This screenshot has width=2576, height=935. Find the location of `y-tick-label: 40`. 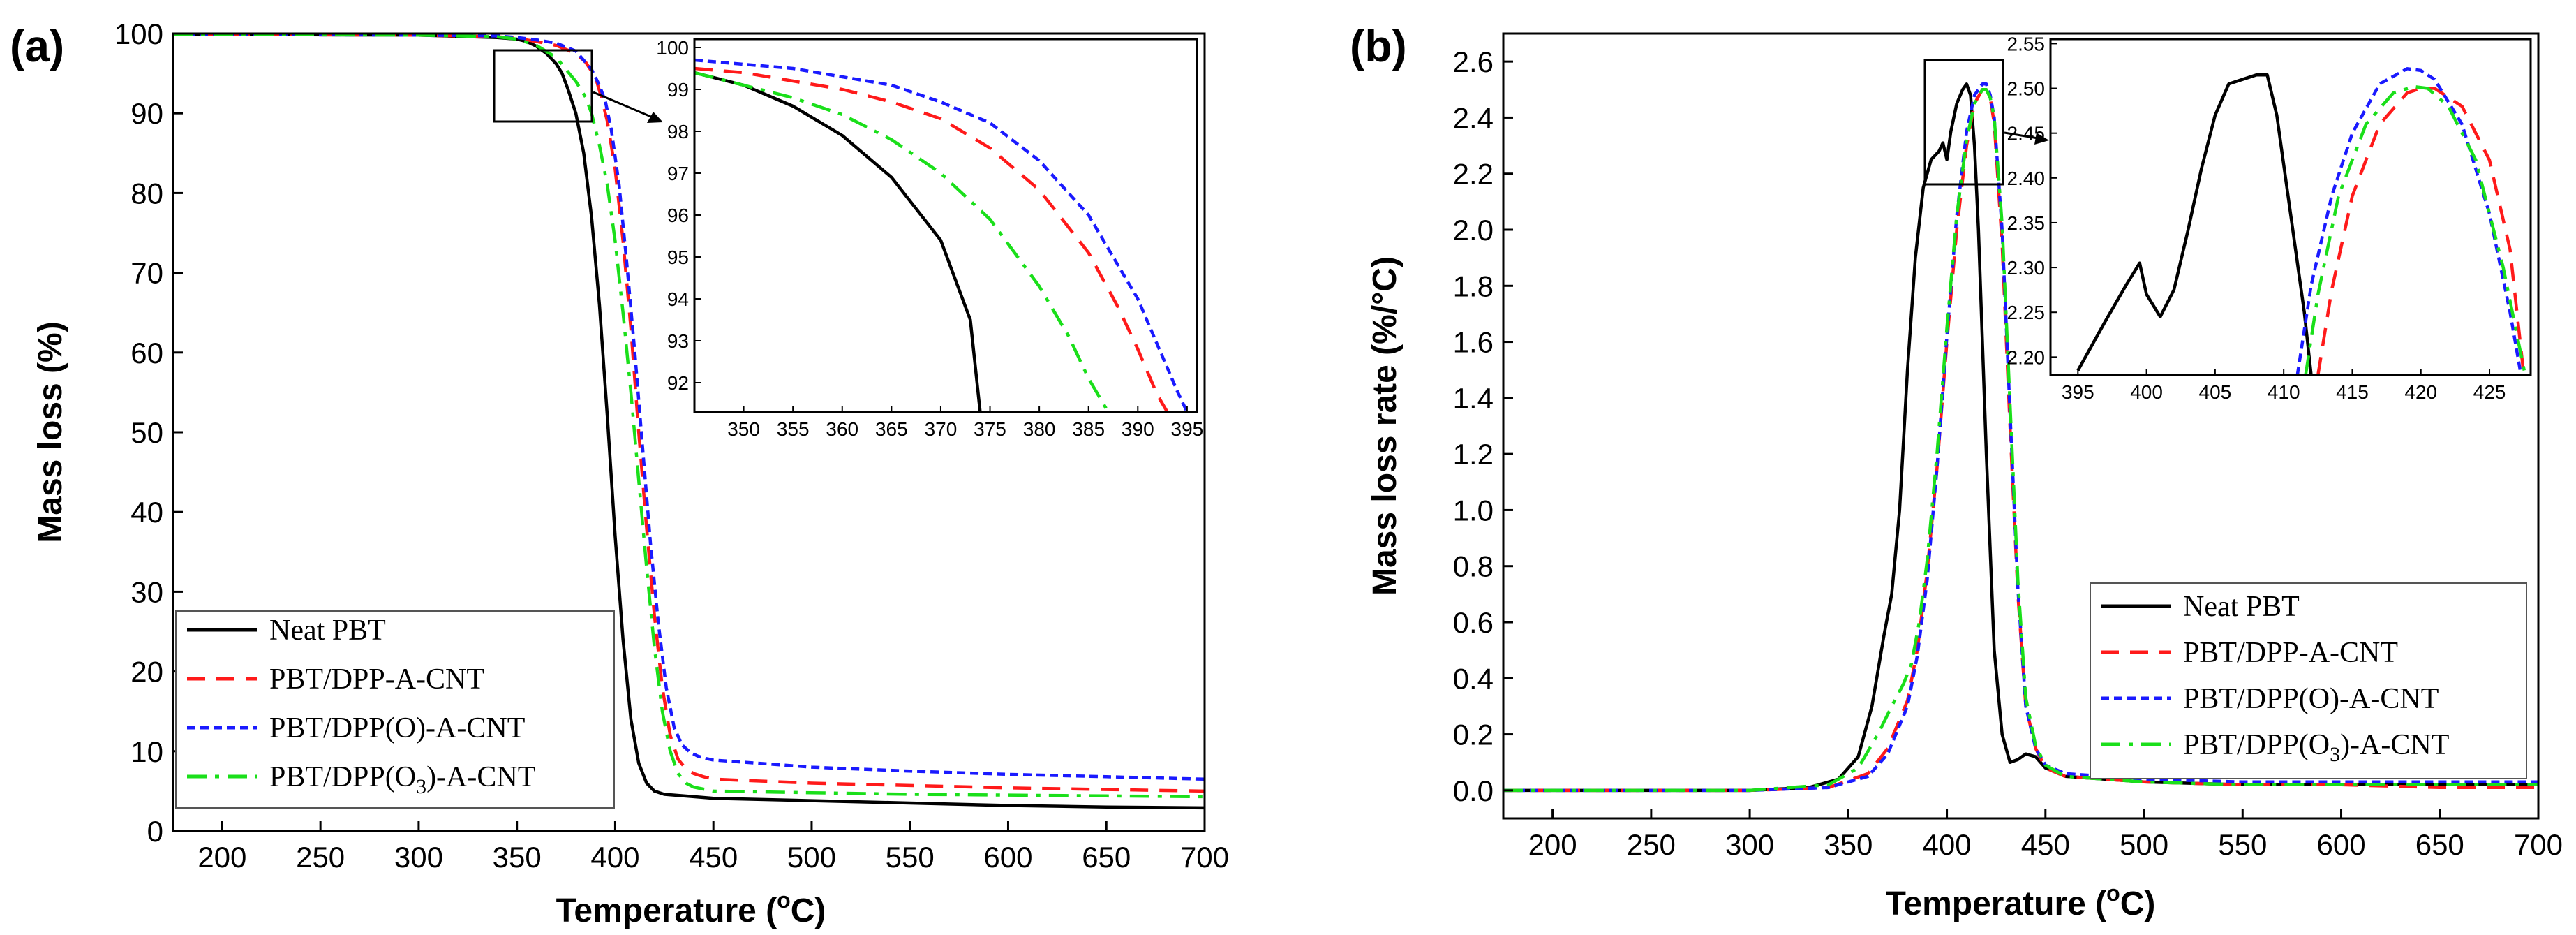

y-tick-label: 40 is located at coordinates (147, 512).